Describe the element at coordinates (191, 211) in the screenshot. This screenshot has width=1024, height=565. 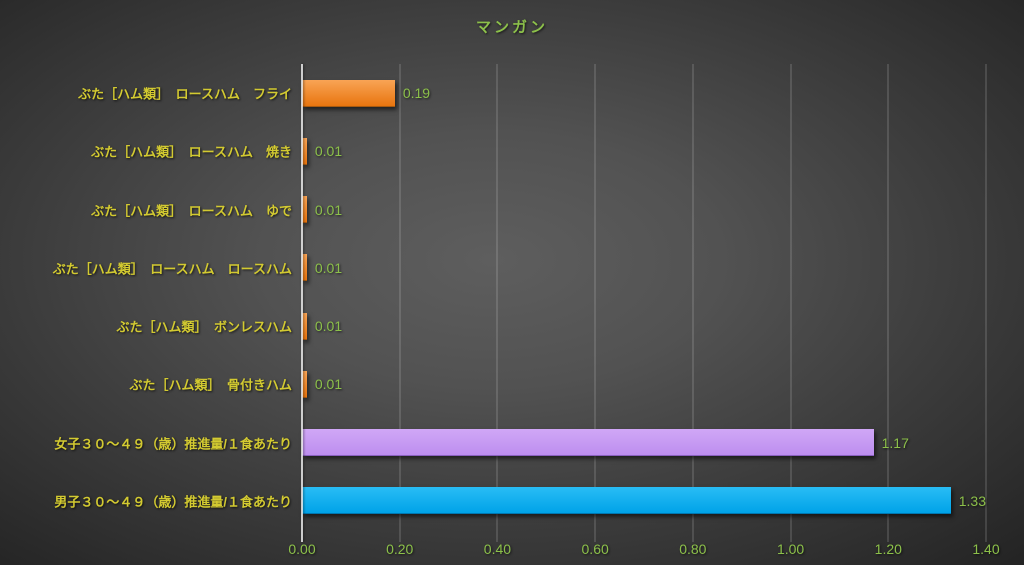
I see `category-label: ぶた［ハム類］ ロースハム ゆで` at that location.